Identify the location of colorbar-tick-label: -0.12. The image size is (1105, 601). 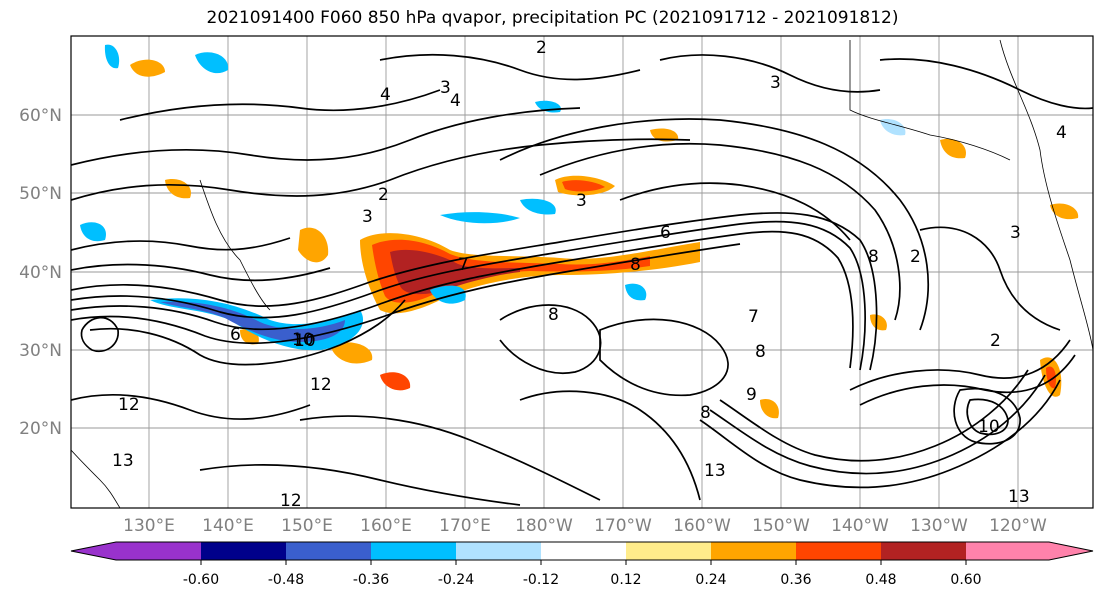
(541, 580).